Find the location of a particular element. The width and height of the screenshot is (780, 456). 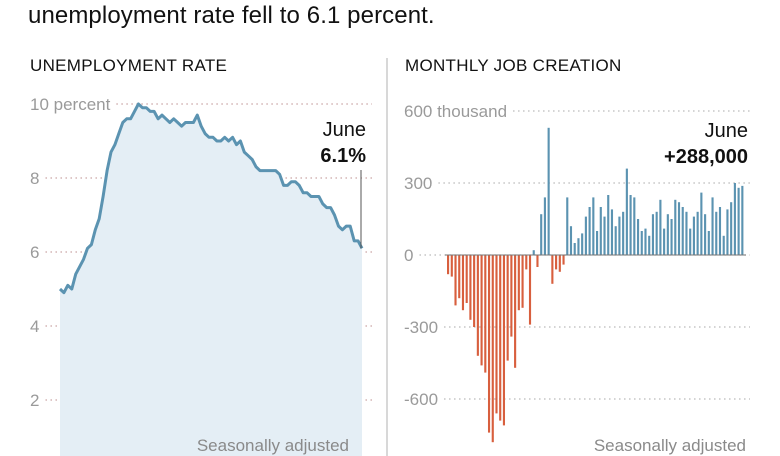

unemployment-chart-title: UNEMPLOYMENT RATE is located at coordinates (129, 65).